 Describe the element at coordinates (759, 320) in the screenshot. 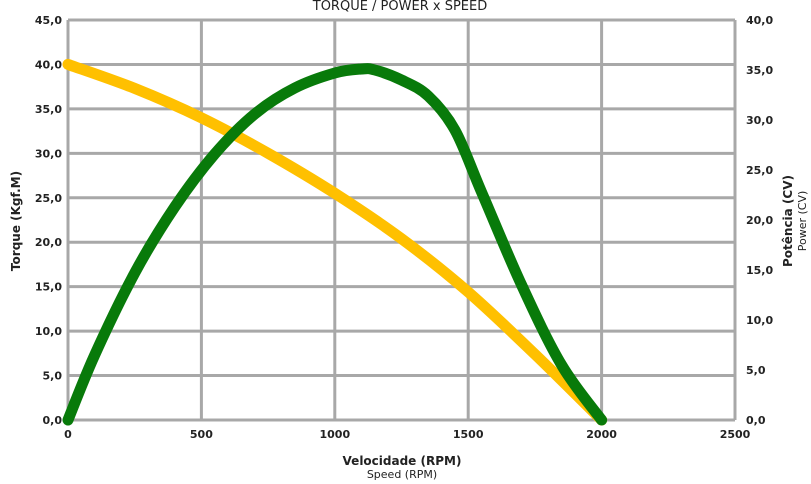

I see `right-tick-label: 10,0` at that location.